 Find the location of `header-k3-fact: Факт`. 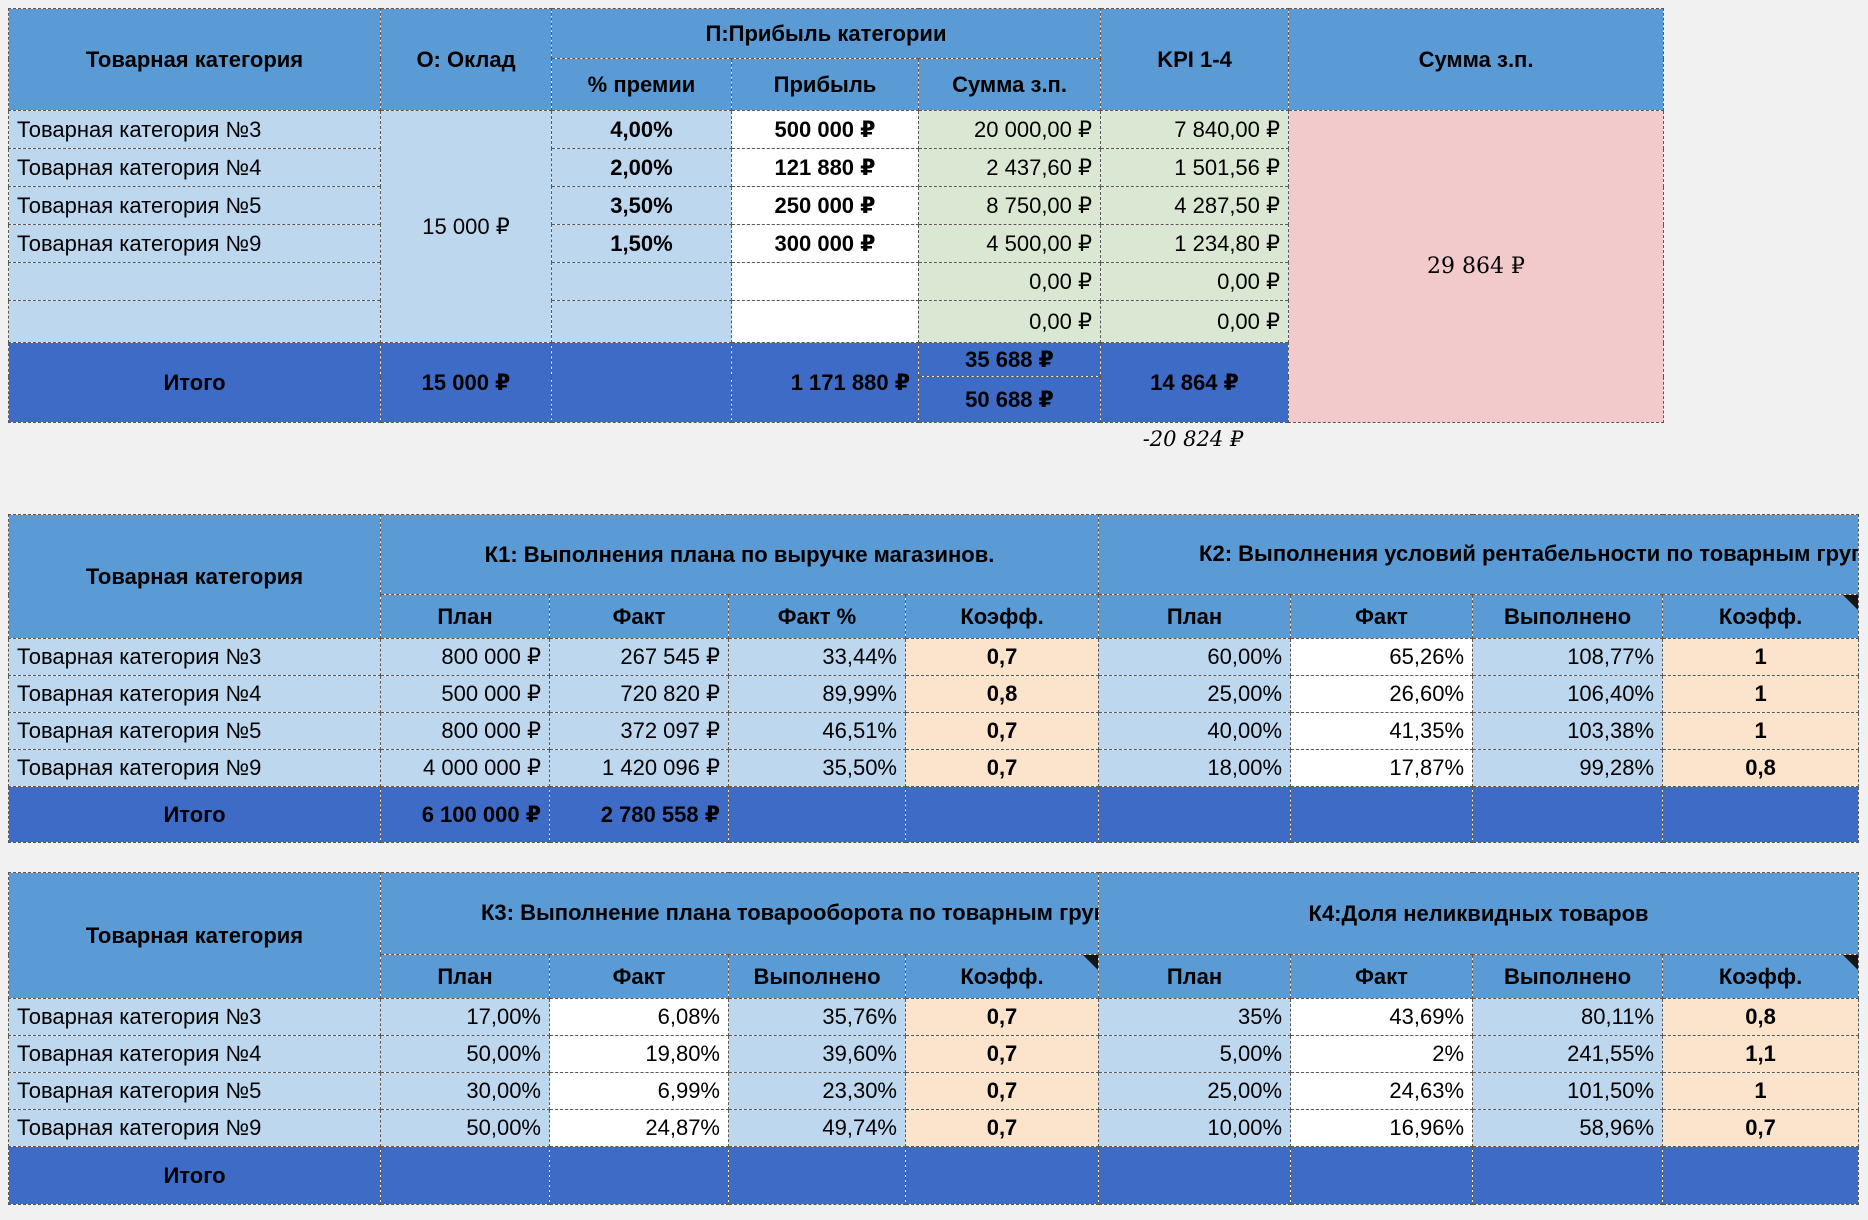

header-k3-fact: Факт is located at coordinates (639, 976).